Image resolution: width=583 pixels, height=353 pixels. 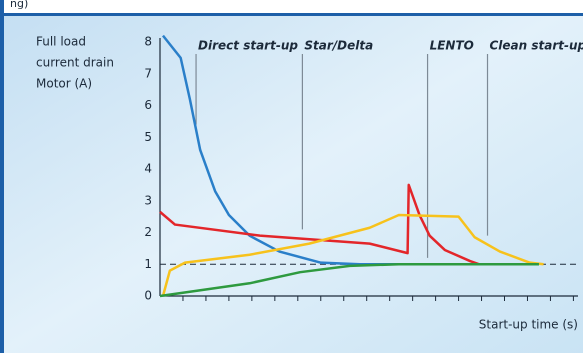 What do you see at coordinates (19, 5) in the screenshot?
I see `title: ng)` at bounding box center [19, 5].